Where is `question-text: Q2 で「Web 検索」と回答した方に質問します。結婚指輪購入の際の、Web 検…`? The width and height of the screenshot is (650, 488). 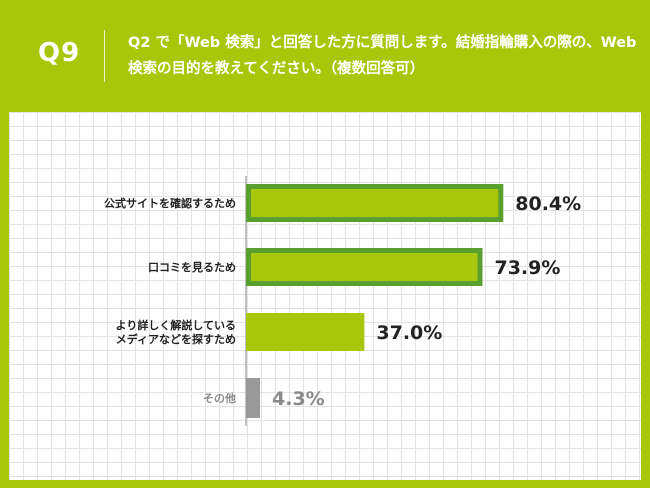
question-text: Q2 で「Web 検索」と回答した方に質問します。結婚指輪購入の際の、Web 検… is located at coordinates (382, 56).